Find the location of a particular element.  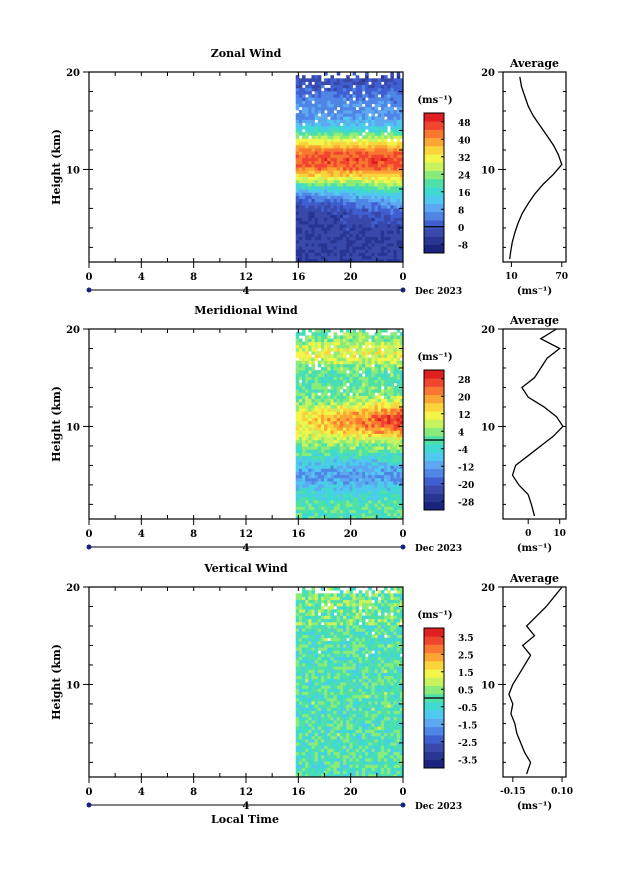

date-bar-marker is located at coordinates (403, 547).